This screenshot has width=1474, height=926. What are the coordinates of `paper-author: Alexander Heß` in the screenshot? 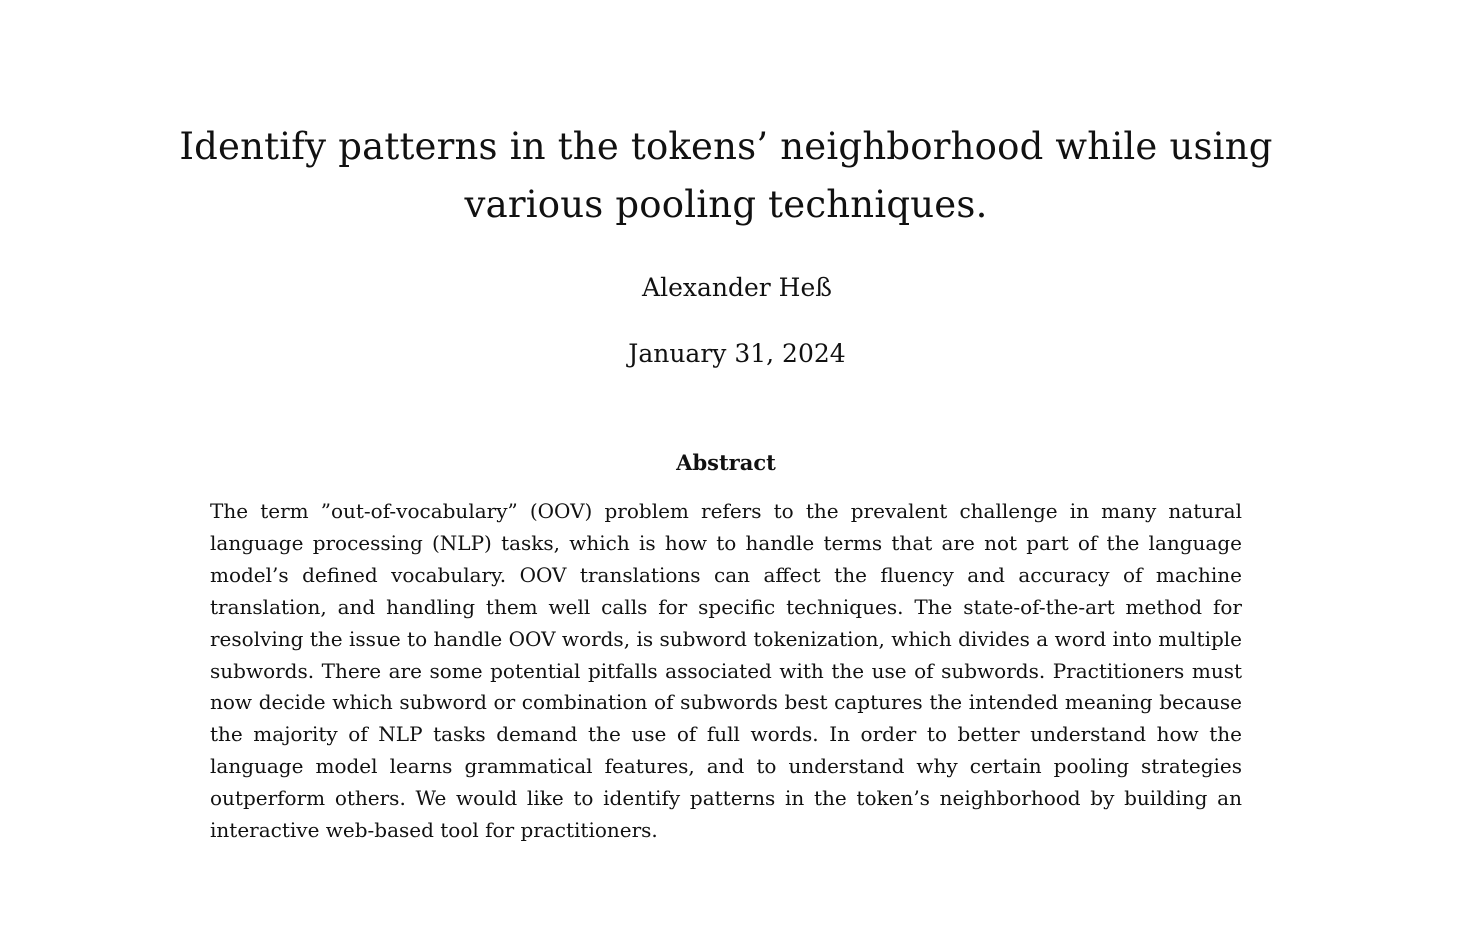 It's located at (737, 287).